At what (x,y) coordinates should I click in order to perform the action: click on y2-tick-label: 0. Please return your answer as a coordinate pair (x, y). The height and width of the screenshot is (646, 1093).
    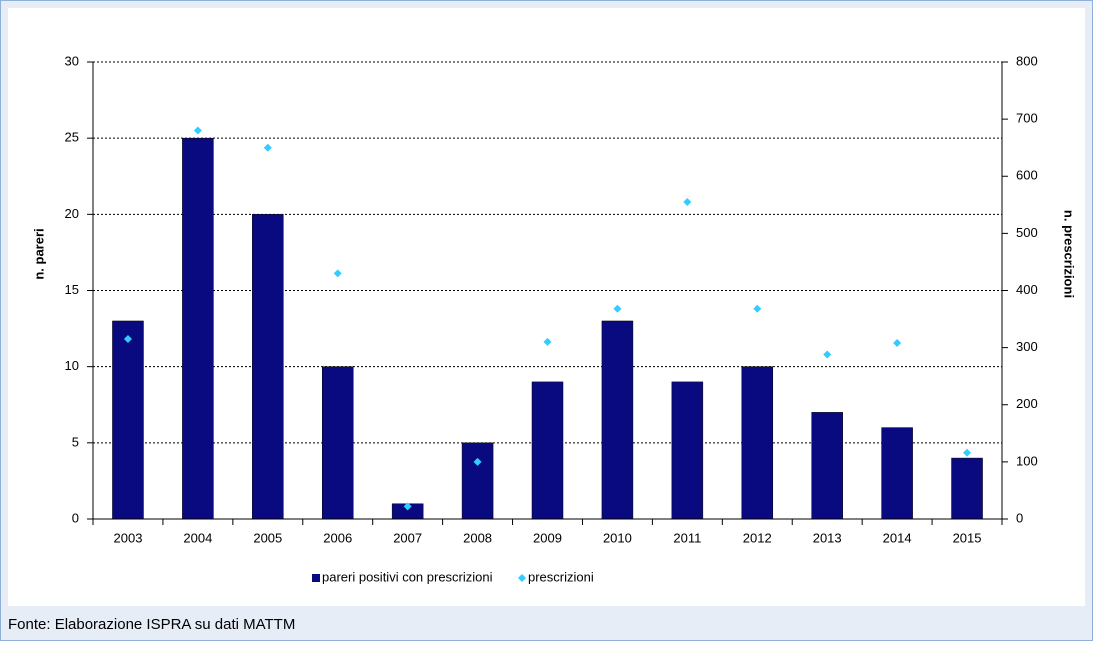
    Looking at the image, I should click on (1019, 517).